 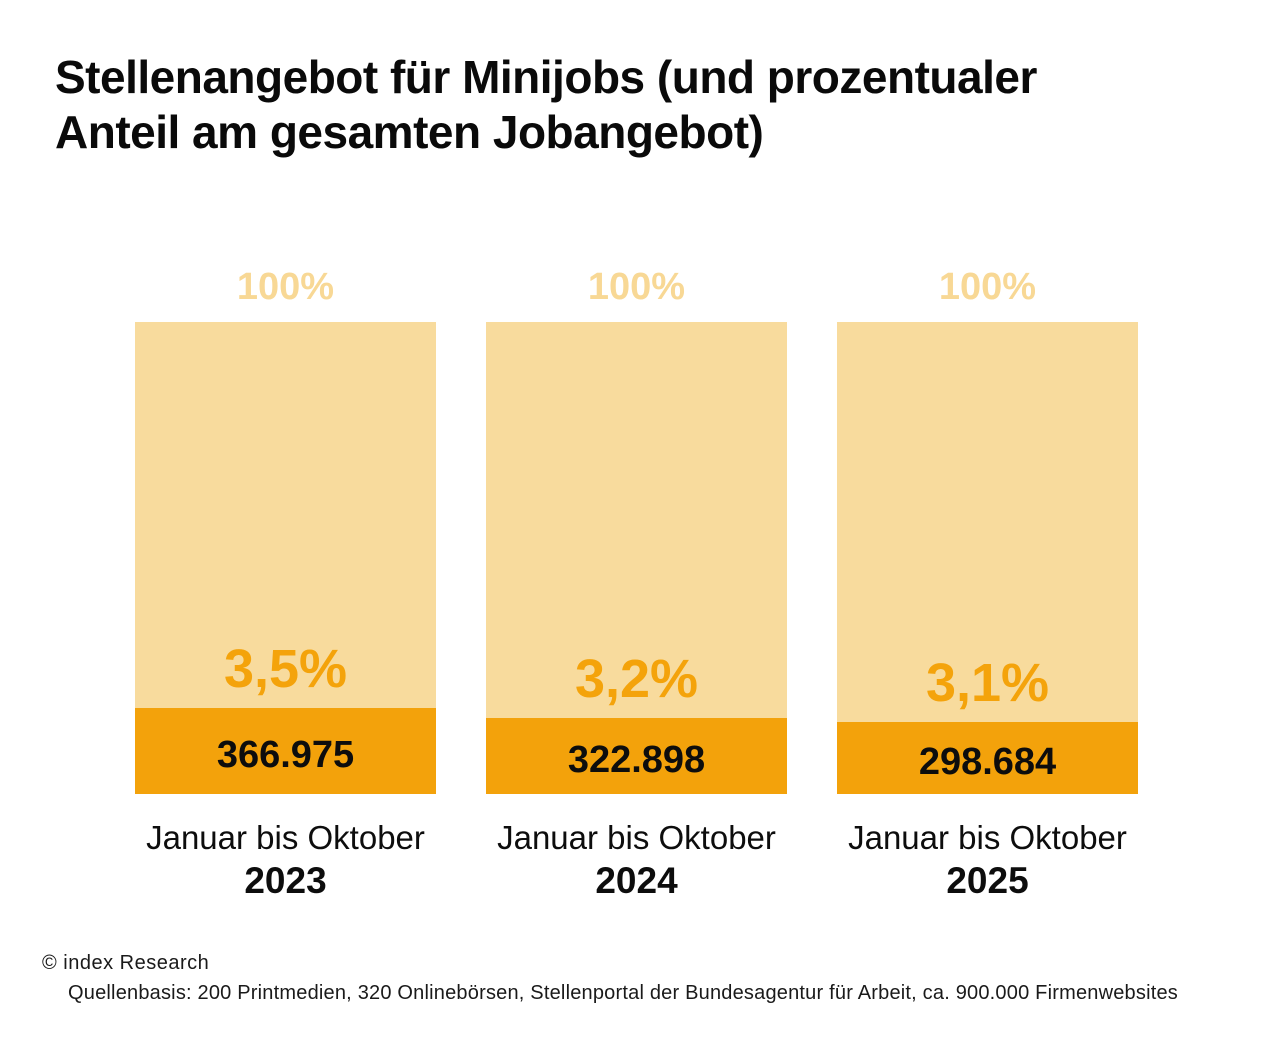 I want to click on x-label-period-2025: Januar bis Oktober, so click(x=987, y=837).